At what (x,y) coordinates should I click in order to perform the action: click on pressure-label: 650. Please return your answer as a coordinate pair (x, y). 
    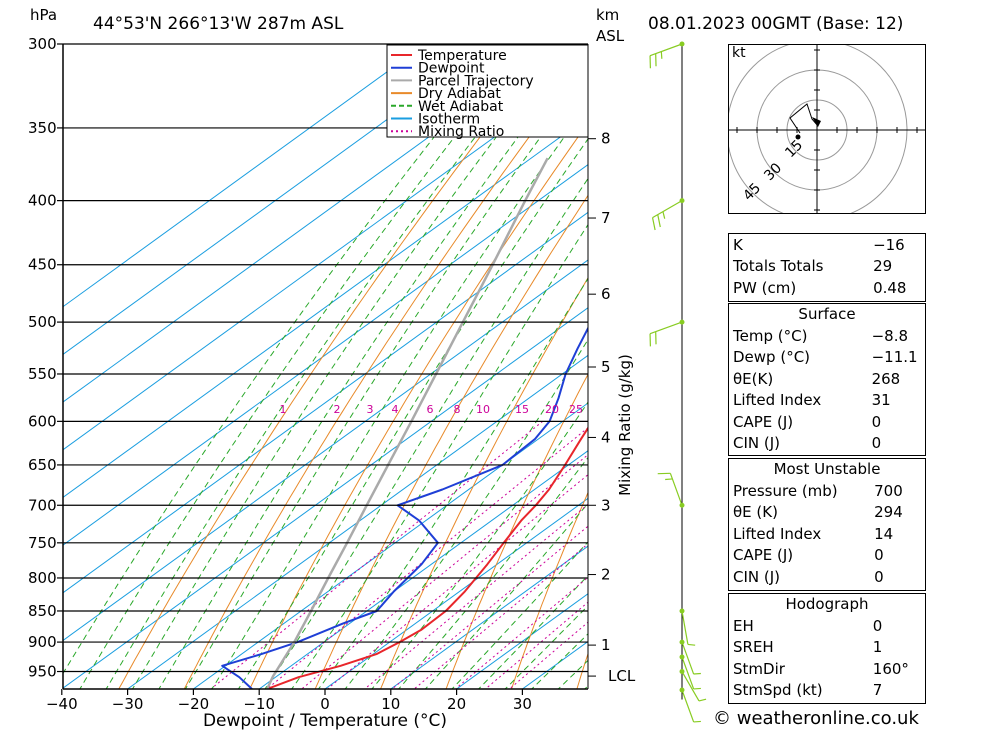
    Looking at the image, I should click on (42, 465).